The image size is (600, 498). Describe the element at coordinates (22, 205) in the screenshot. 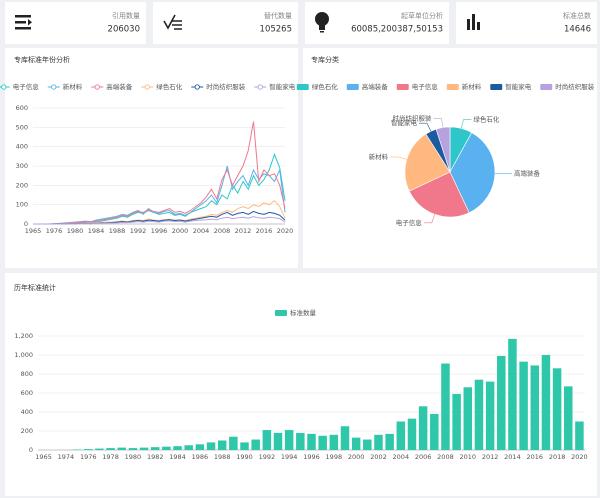

I see `y-tick-label: 100` at that location.